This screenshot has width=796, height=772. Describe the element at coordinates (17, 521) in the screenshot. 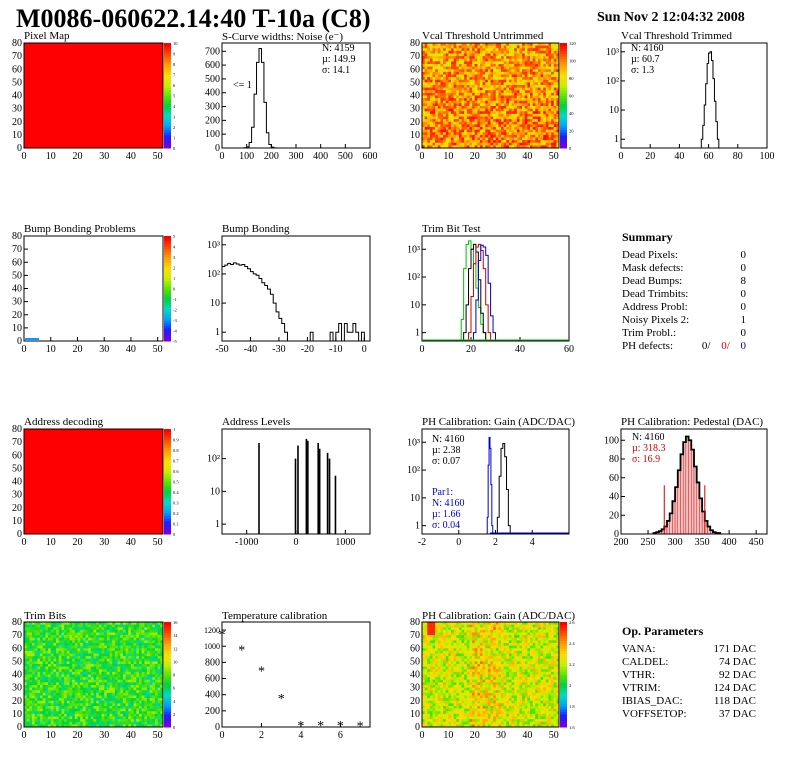

I see `address_decoding-ytick-label: 10` at that location.